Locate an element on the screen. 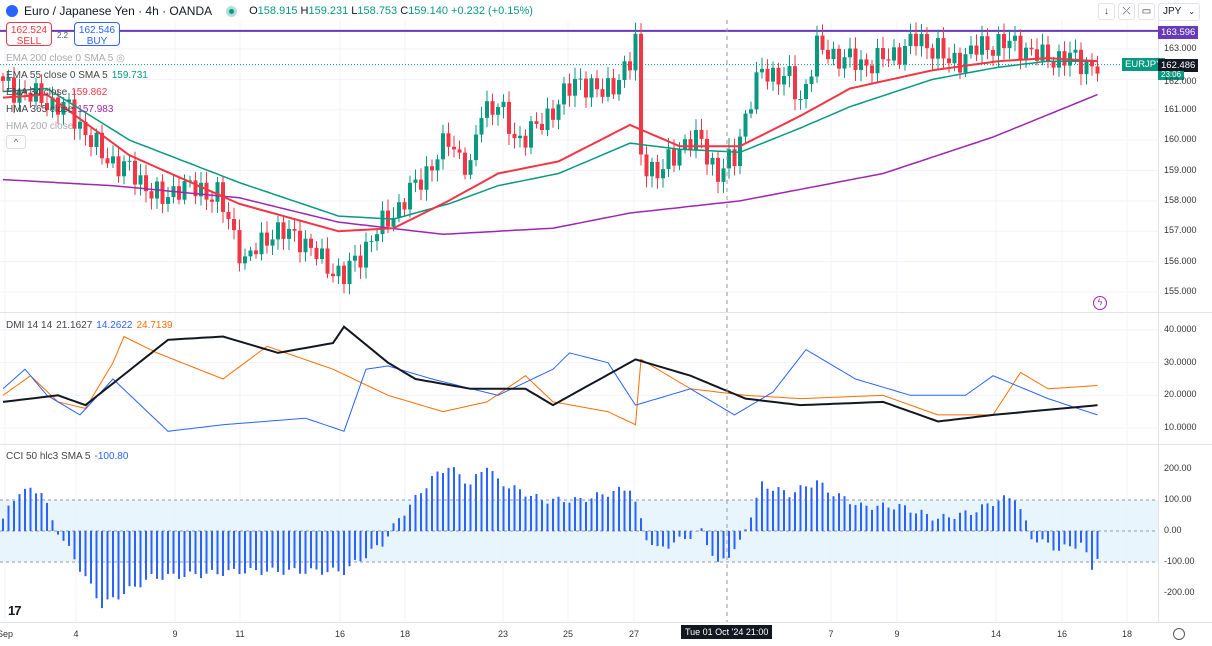  cci-tick: 100.00 is located at coordinates (1178, 499).